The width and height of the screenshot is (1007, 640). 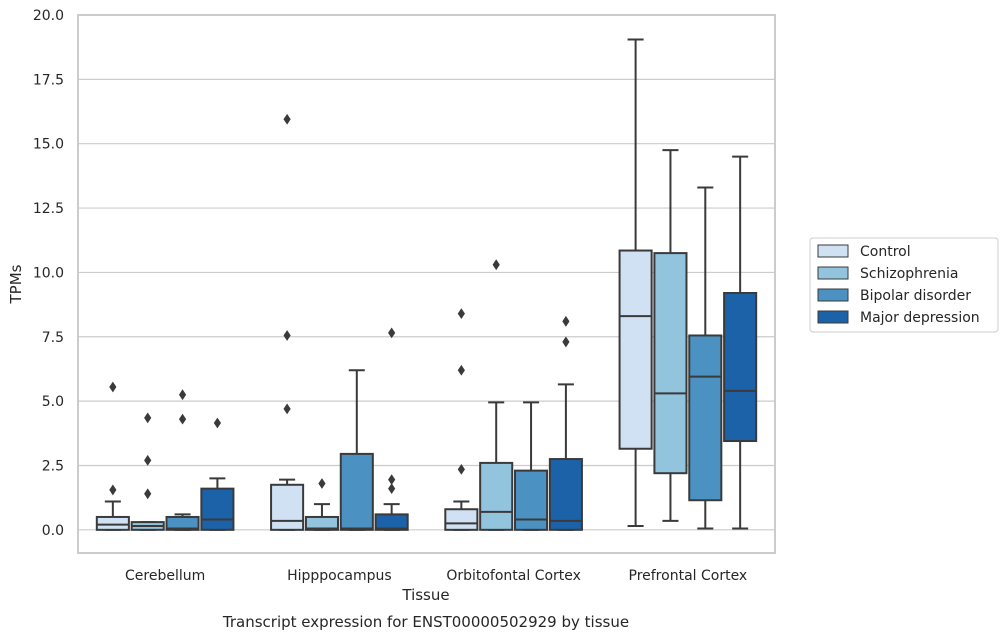 What do you see at coordinates (53, 402) in the screenshot?
I see `y-tick-label: 5.0` at bounding box center [53, 402].